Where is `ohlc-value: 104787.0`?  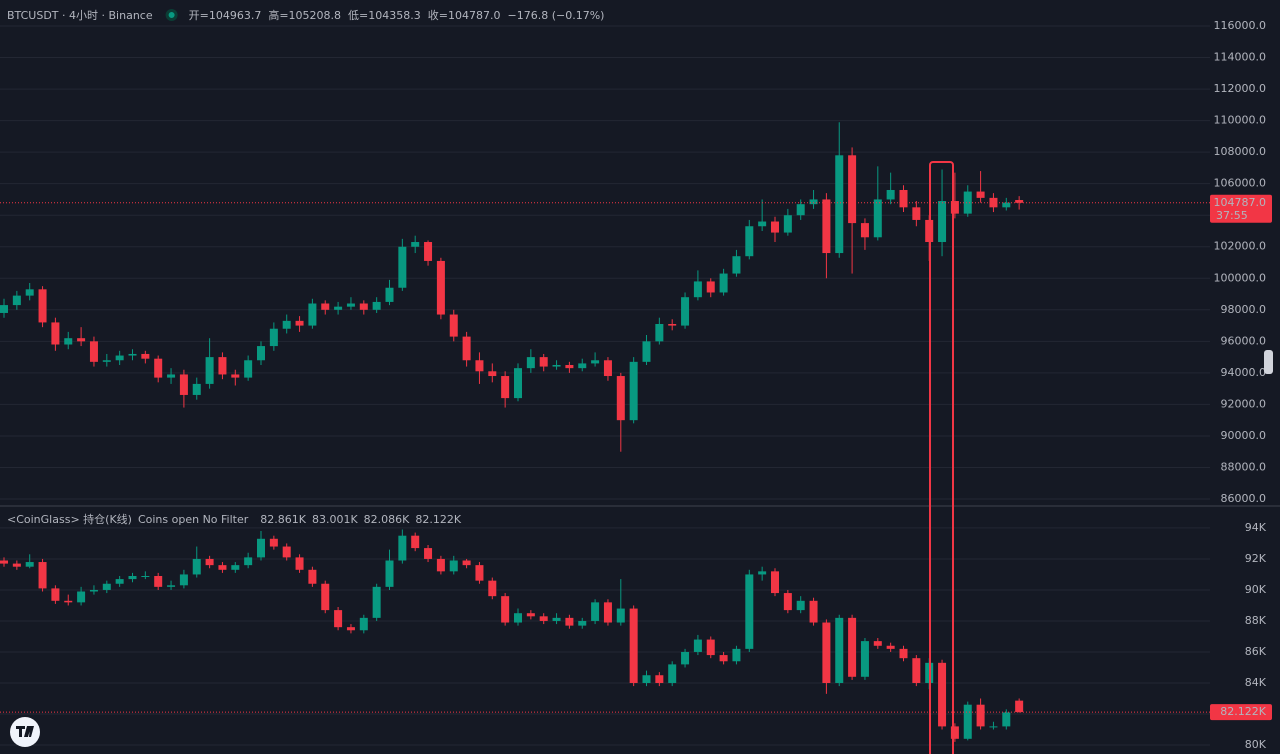 ohlc-value: 104787.0 is located at coordinates (474, 15).